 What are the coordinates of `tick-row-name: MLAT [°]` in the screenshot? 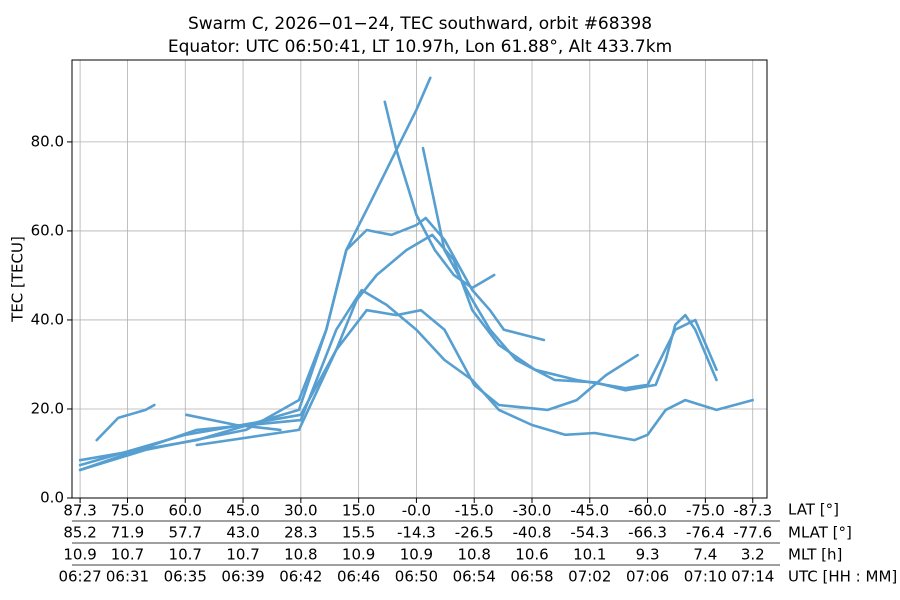 It's located at (820, 533).